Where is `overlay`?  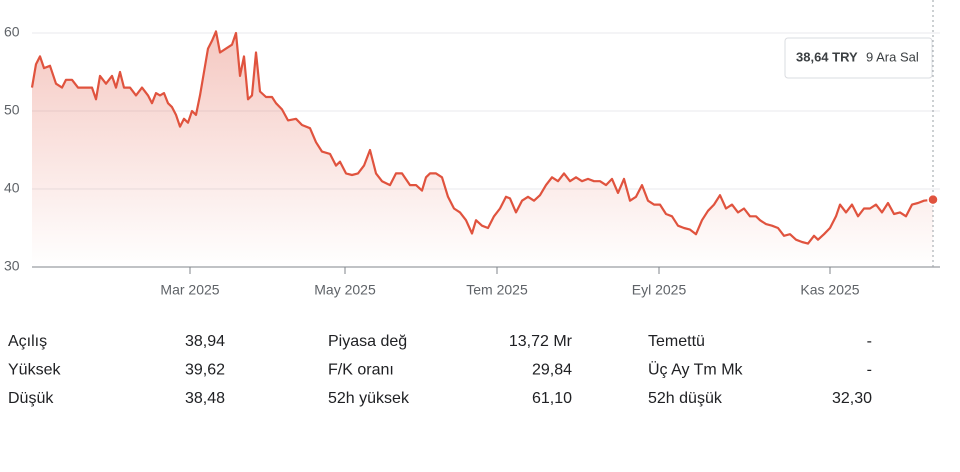
overlay is located at coordinates (933, 133).